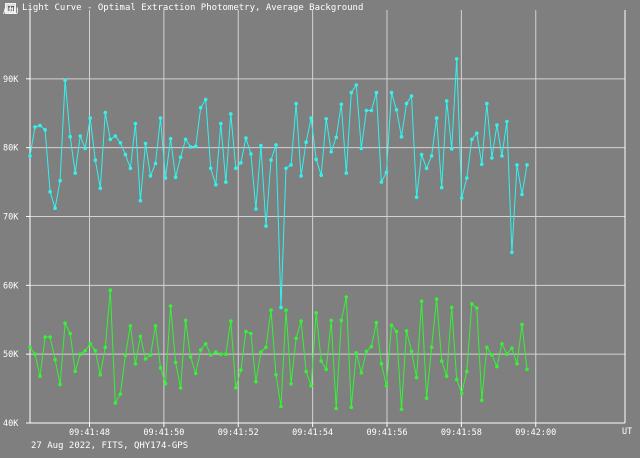  I want to click on x-tick-label: 09:41:50, so click(163, 433).